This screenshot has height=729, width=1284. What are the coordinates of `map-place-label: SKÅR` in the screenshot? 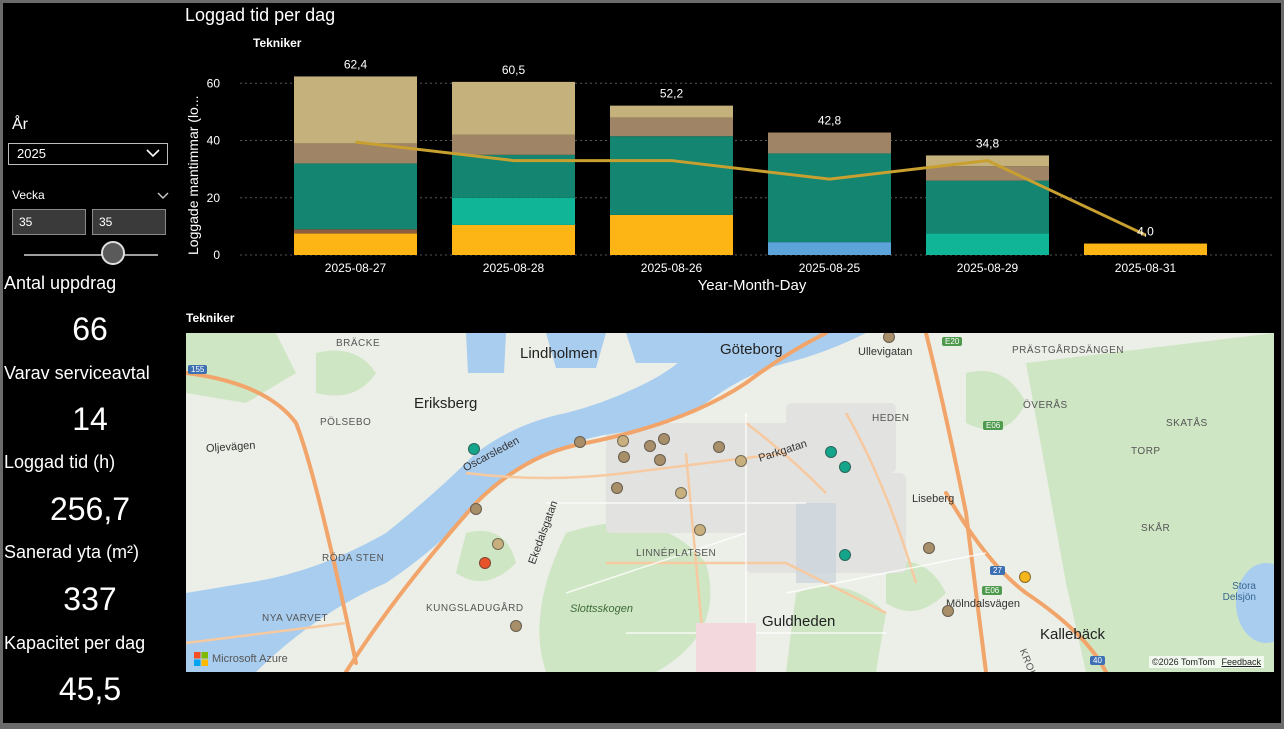 It's located at (1156, 528).